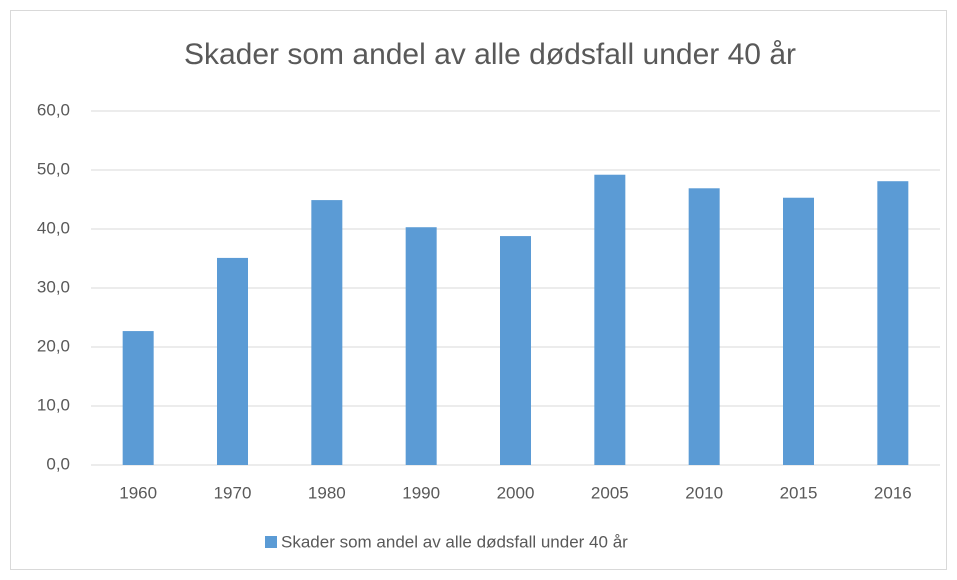 The height and width of the screenshot is (580, 957). What do you see at coordinates (799, 492) in the screenshot?
I see `x-tick-label: 2015` at bounding box center [799, 492].